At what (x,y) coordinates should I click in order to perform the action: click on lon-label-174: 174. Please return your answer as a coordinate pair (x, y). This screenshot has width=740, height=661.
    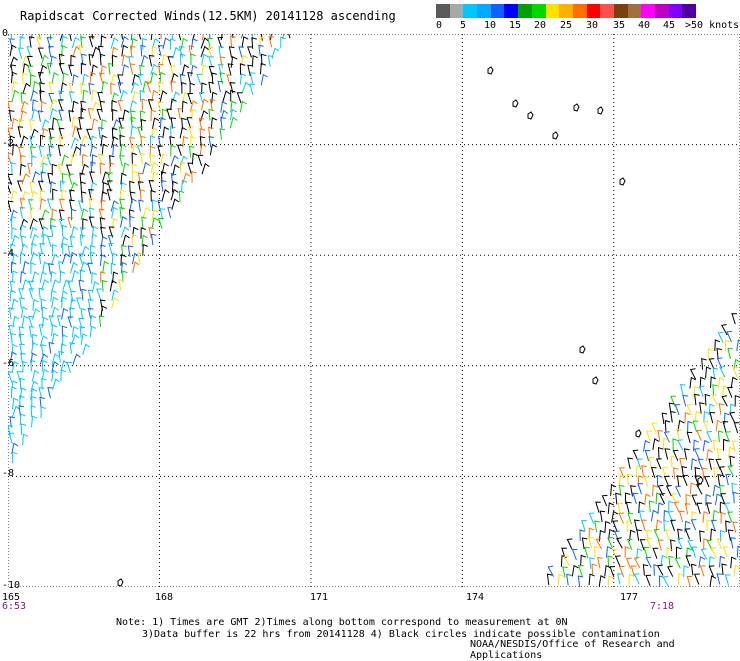
    Looking at the image, I should click on (475, 597).